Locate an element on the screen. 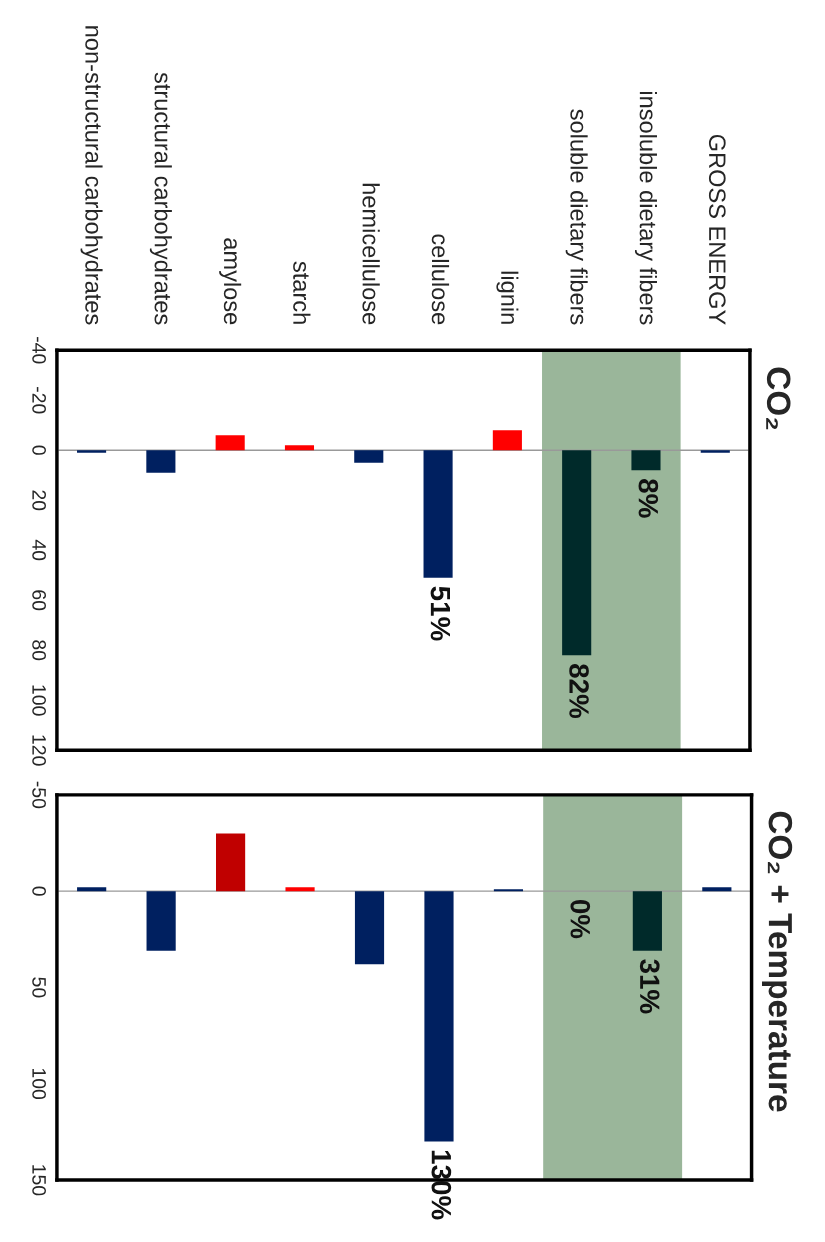  x-tick-label: non-structural carbohydrates is located at coordinates (91, 175).